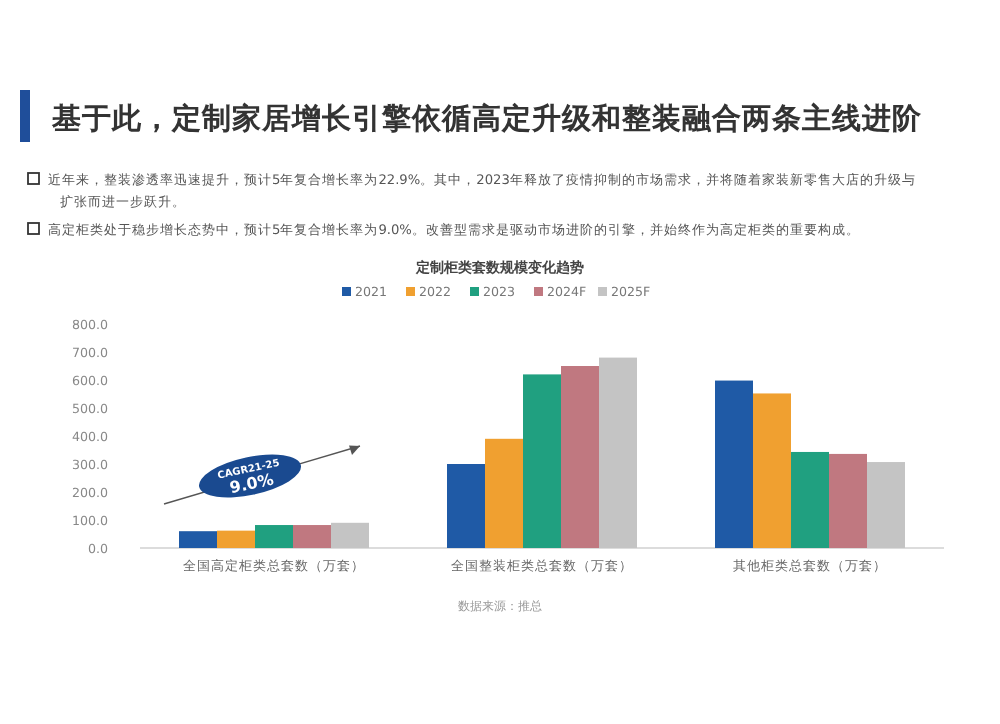 The height and width of the screenshot is (724, 1000). Describe the element at coordinates (487, 118) in the screenshot. I see `chart-title: 基于此，定制家居增长引擎依循高定升级和整装融合两条主线进阶` at that location.